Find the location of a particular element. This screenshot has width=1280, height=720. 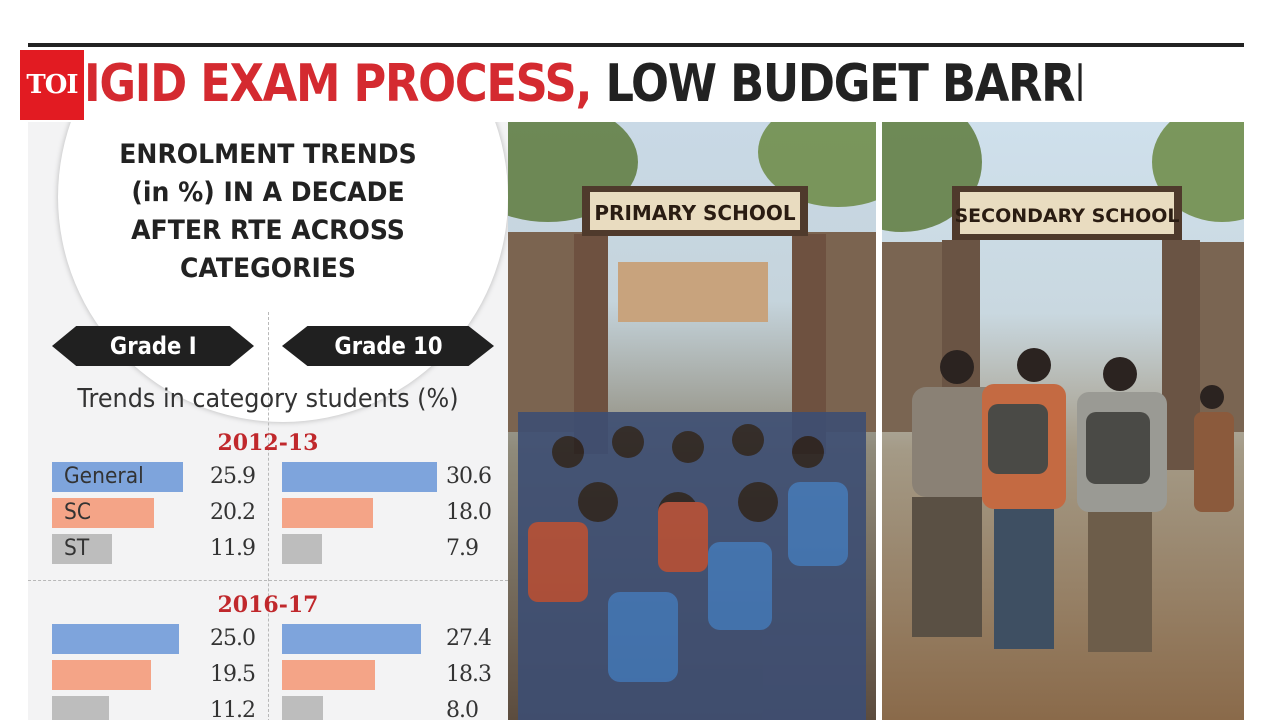

chart-title-line: AFTER RTE ACROSS is located at coordinates (268, 230).